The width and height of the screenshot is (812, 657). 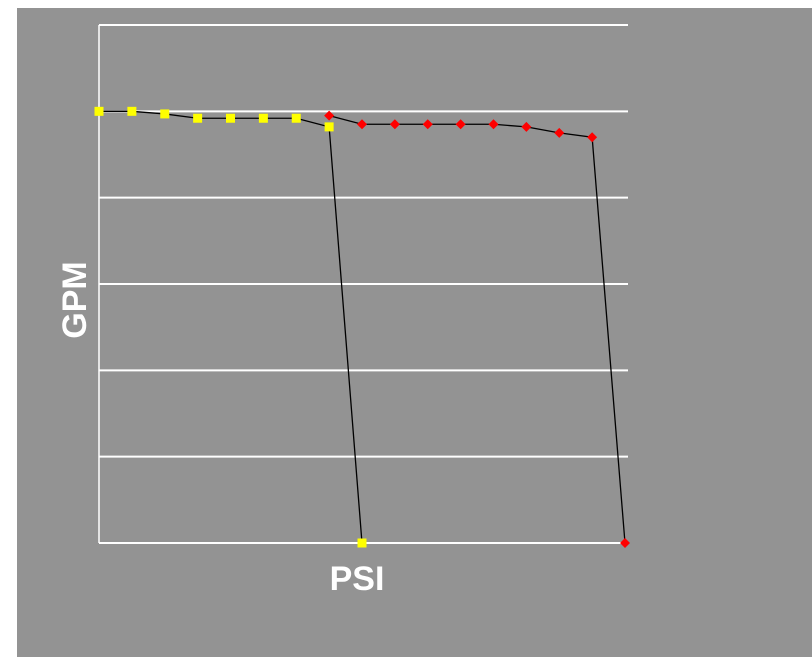 What do you see at coordinates (75, 299) in the screenshot?
I see `y-axis-title: GPM` at bounding box center [75, 299].